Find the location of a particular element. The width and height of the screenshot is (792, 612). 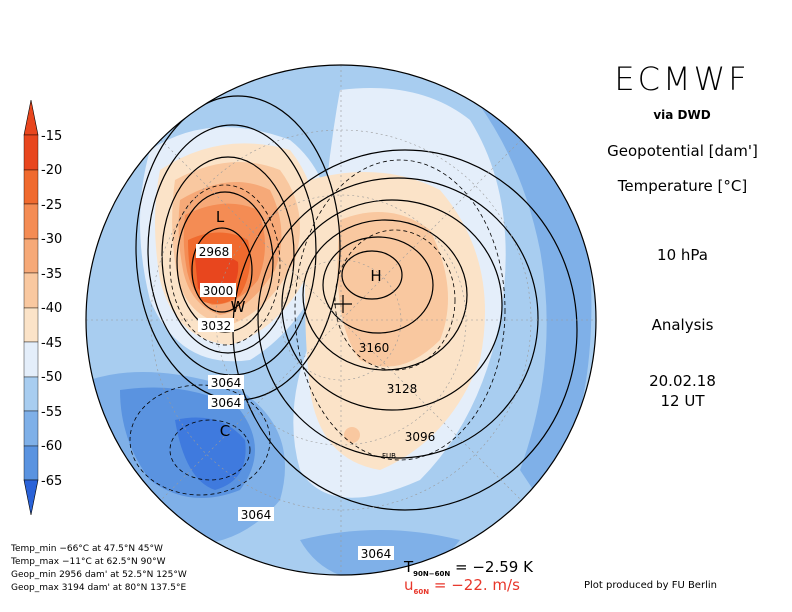

colorbar-bottom-arrow is located at coordinates (31, 497).